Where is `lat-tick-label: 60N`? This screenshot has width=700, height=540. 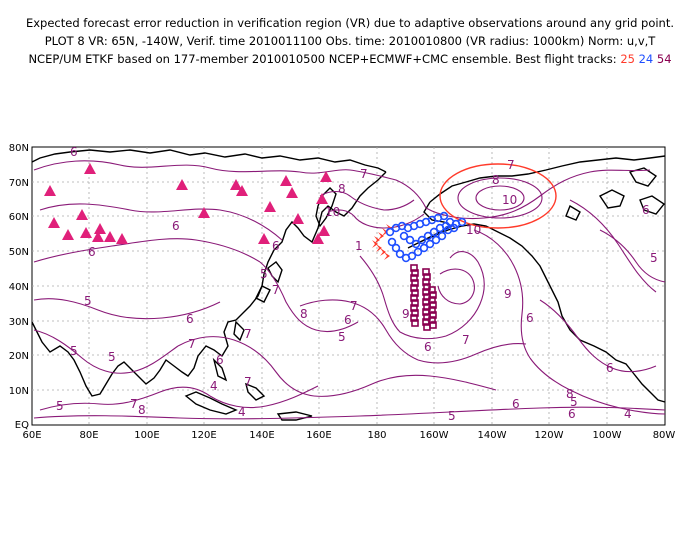 lat-tick-label: 60N is located at coordinates (19, 217).